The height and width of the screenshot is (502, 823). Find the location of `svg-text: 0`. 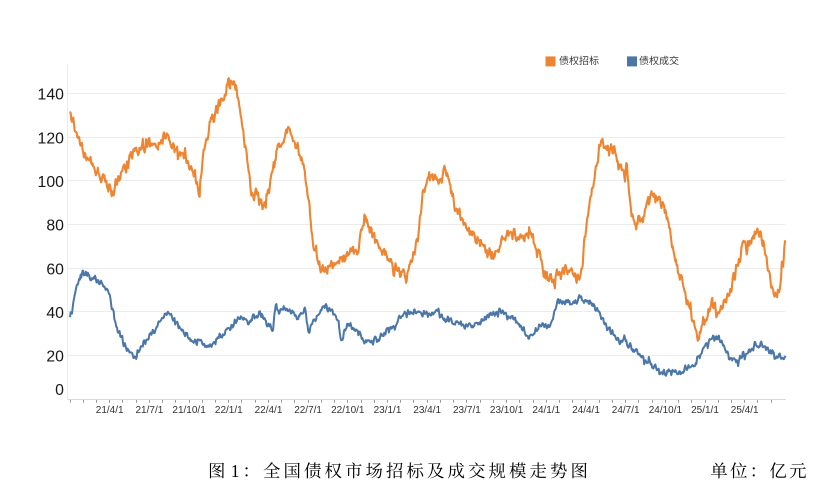

svg-text: 0 is located at coordinates (59, 390).